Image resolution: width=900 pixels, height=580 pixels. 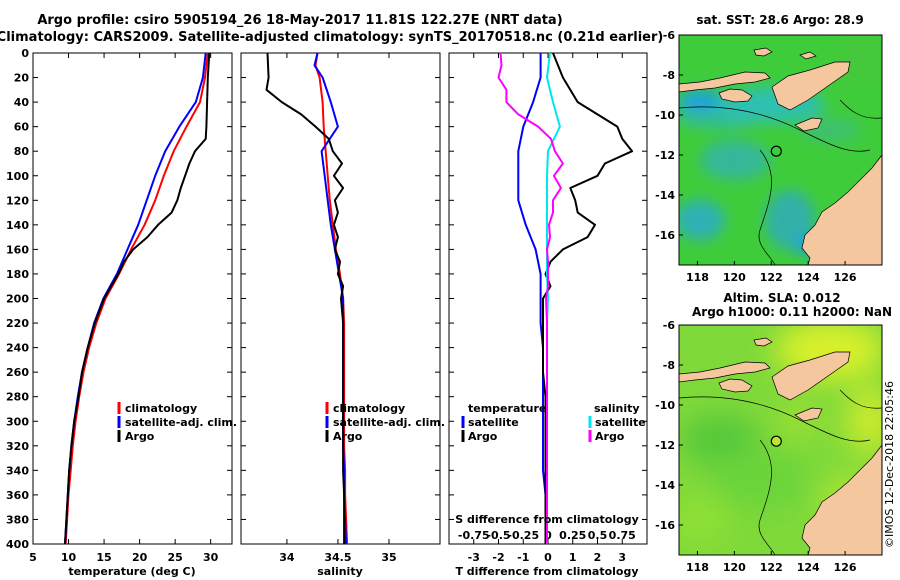 I want to click on y-tick-label: 300, so click(x=17, y=421).